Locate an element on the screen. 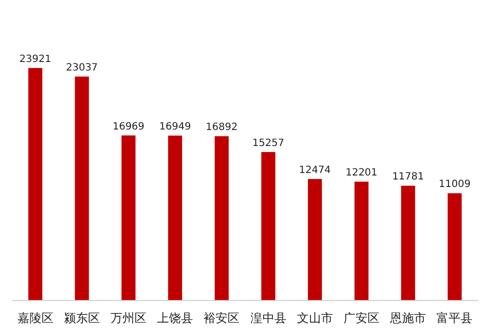  x-tick-label: 万州区 is located at coordinates (128, 318).